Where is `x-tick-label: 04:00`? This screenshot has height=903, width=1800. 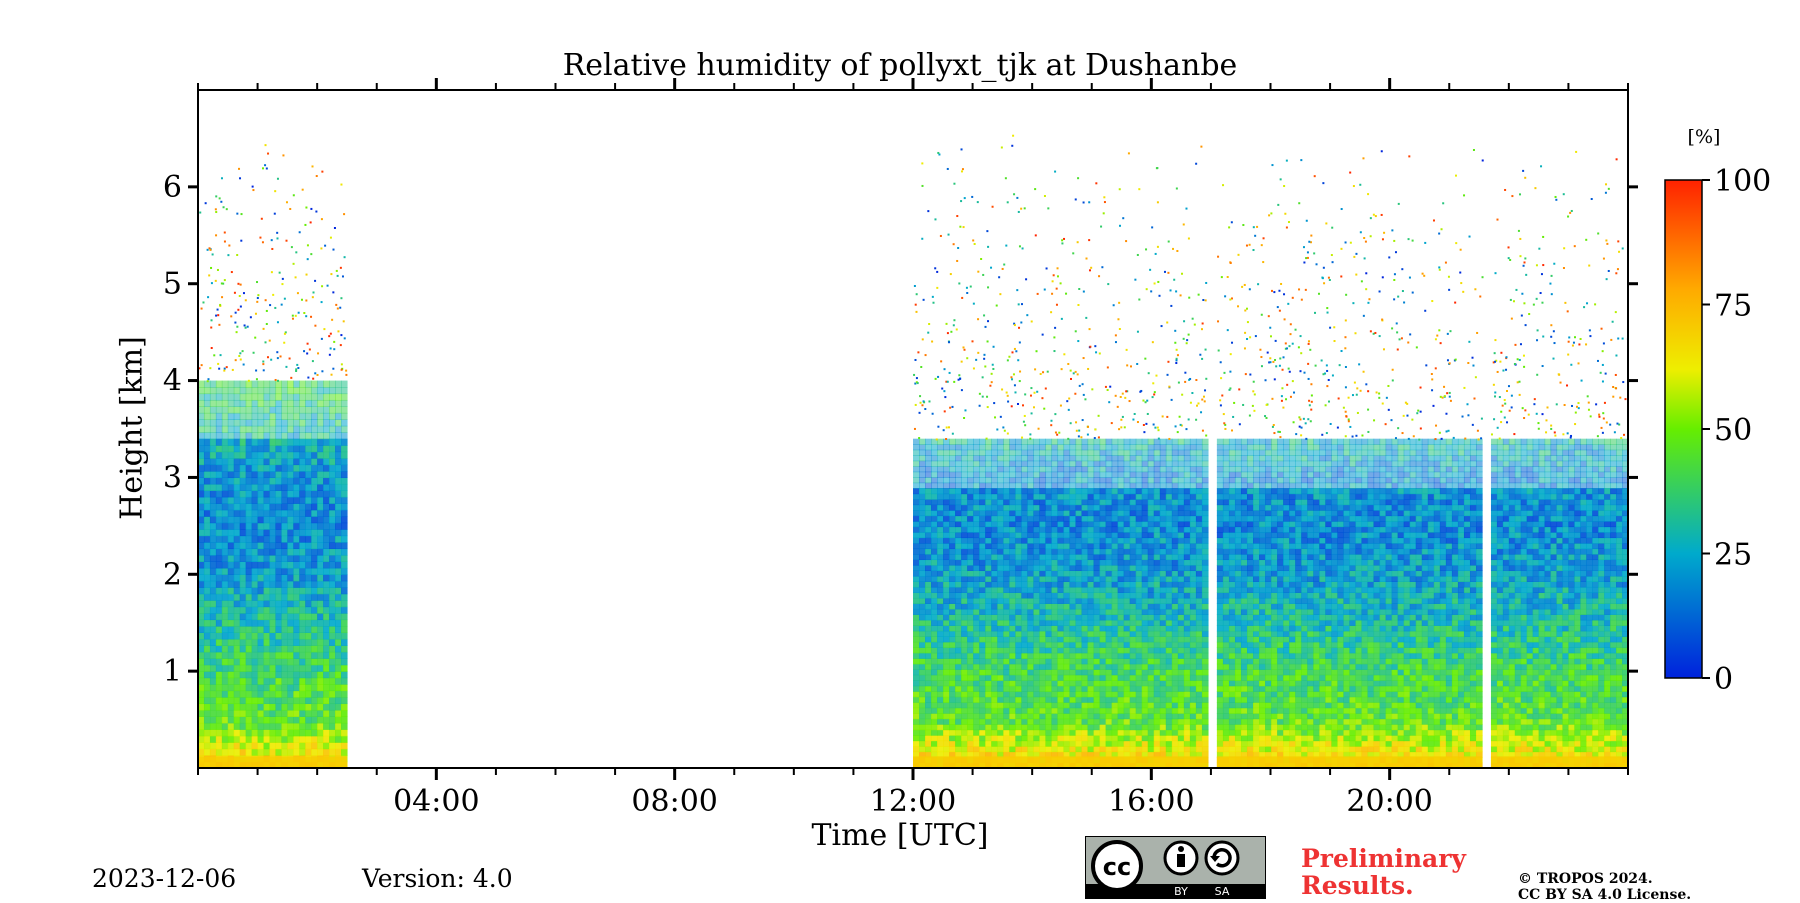 x-tick-label: 04:00 is located at coordinates (436, 801).